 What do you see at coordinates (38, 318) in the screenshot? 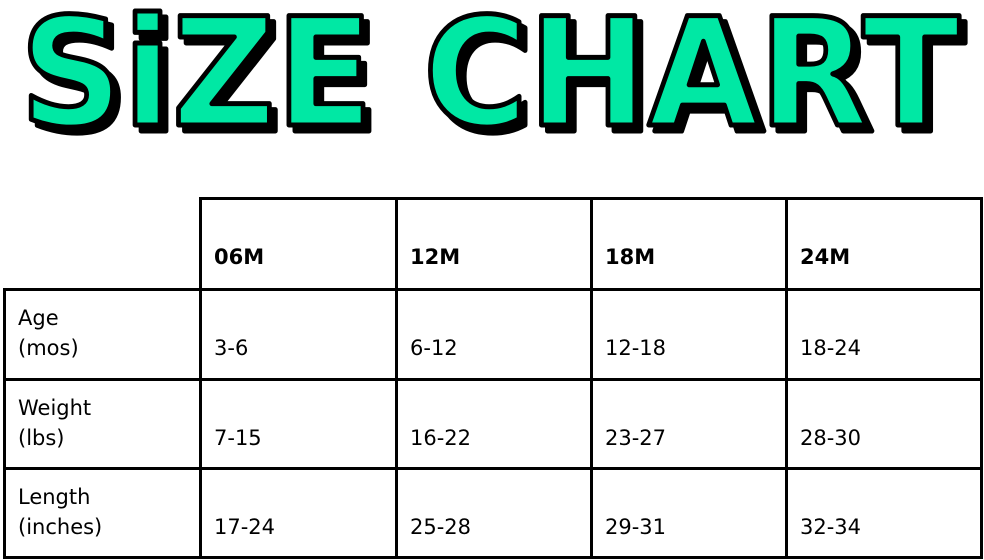
I see `row-label-line1: Age` at bounding box center [38, 318].